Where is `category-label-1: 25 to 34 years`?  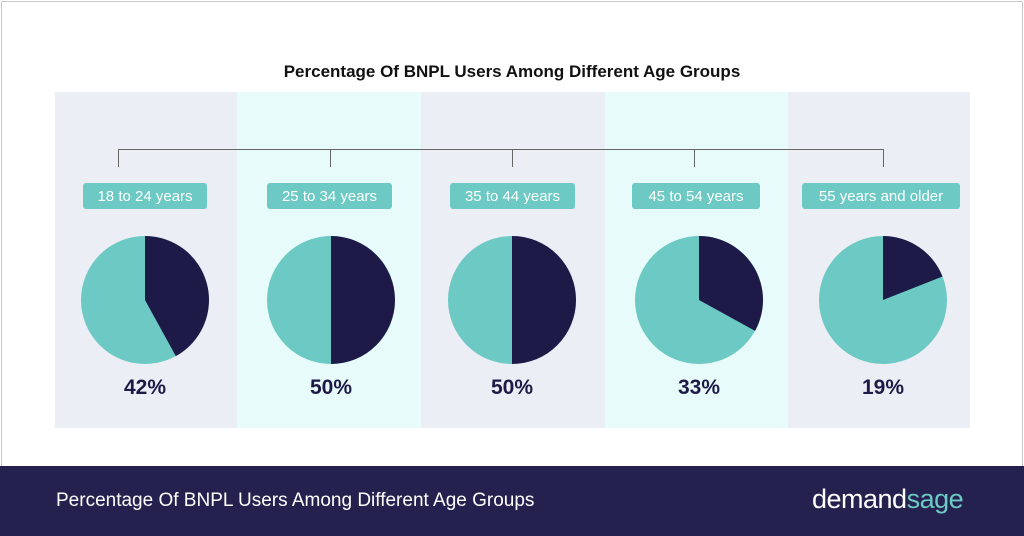
category-label-1: 25 to 34 years is located at coordinates (329, 196).